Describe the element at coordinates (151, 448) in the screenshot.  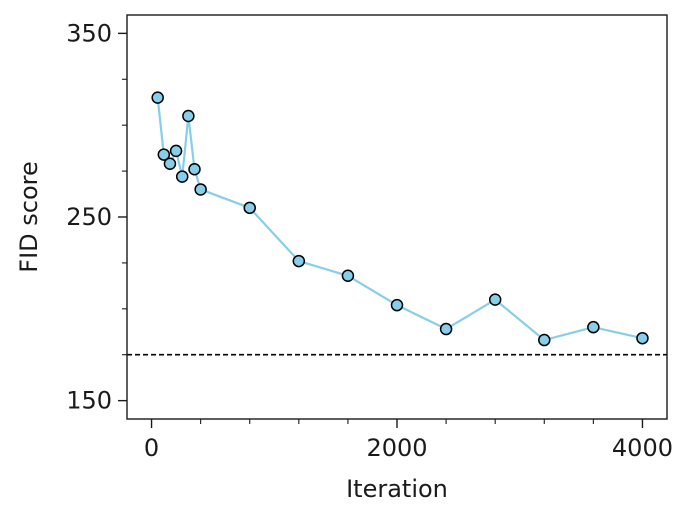
I see `x-tick-label: 0` at that location.